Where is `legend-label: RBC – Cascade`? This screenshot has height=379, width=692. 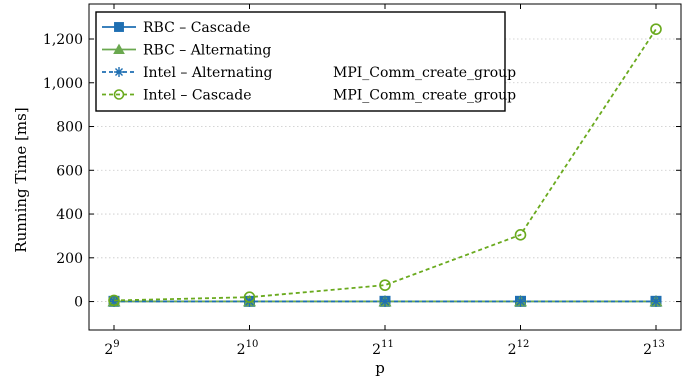 legend-label: RBC – Cascade is located at coordinates (196, 28).